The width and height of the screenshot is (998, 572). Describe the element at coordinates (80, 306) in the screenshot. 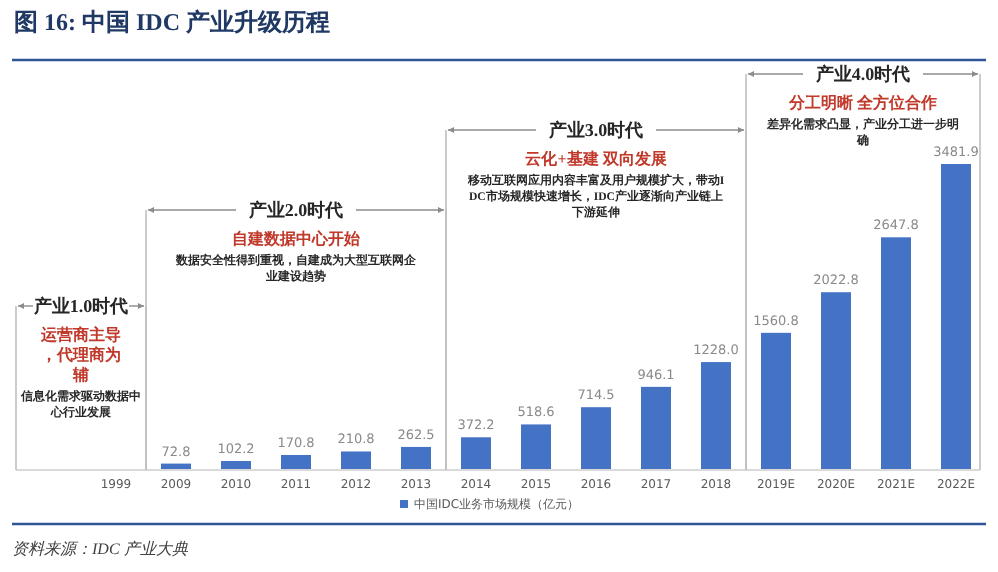

I see `annotation: 产业1.0时代` at that location.